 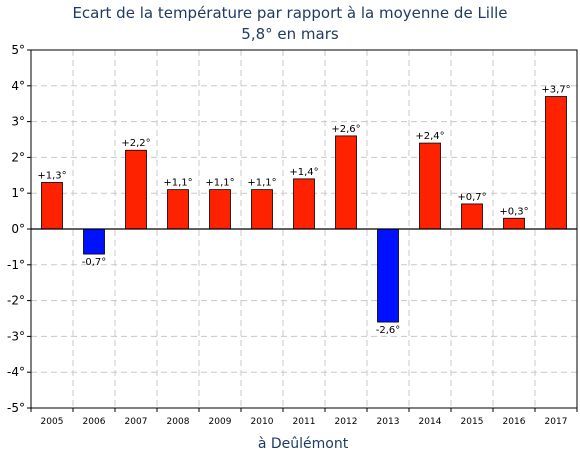 I want to click on bar-2011, so click(x=304, y=204).